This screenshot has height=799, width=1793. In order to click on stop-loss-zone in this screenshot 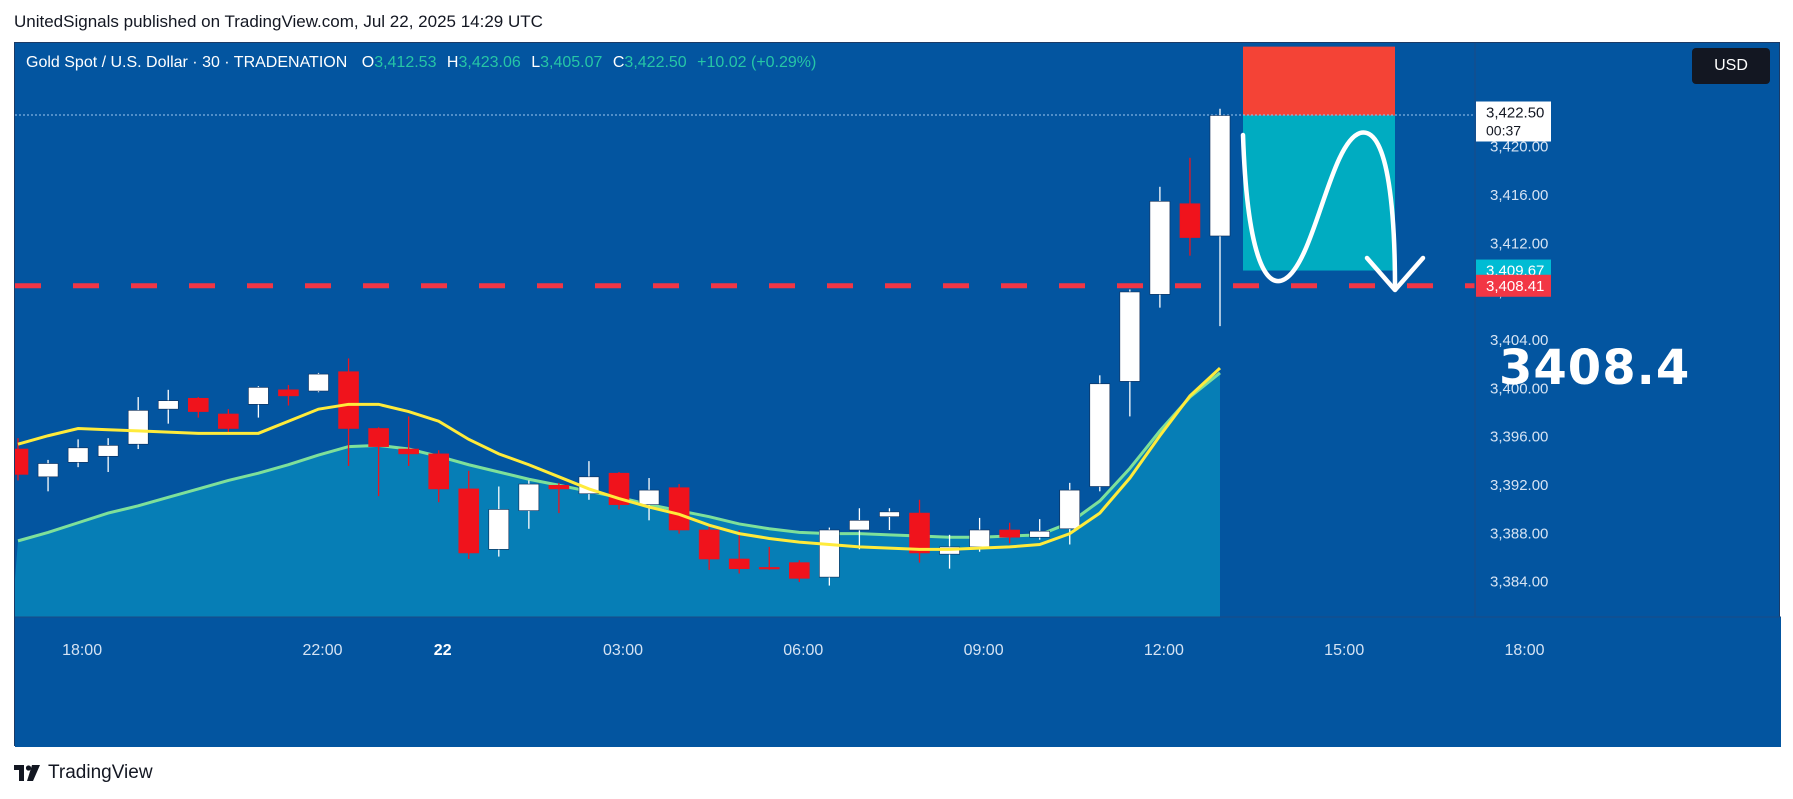, I will do `click(1319, 81)`.